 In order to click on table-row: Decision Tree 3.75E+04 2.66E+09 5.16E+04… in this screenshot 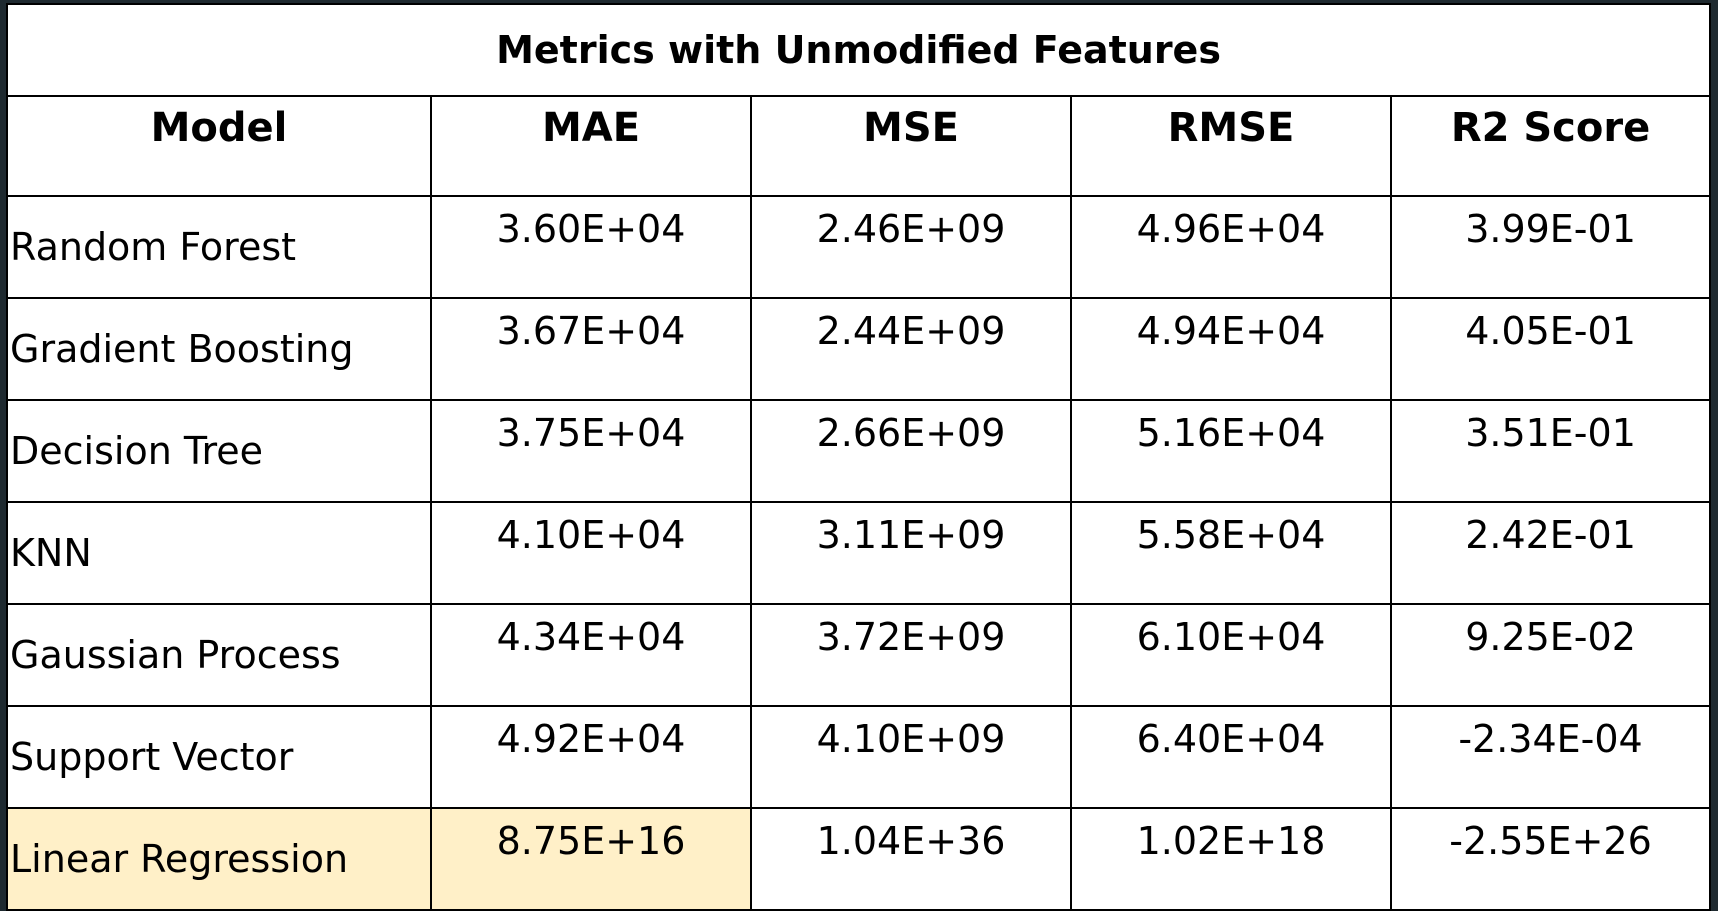, I will do `click(859, 451)`.